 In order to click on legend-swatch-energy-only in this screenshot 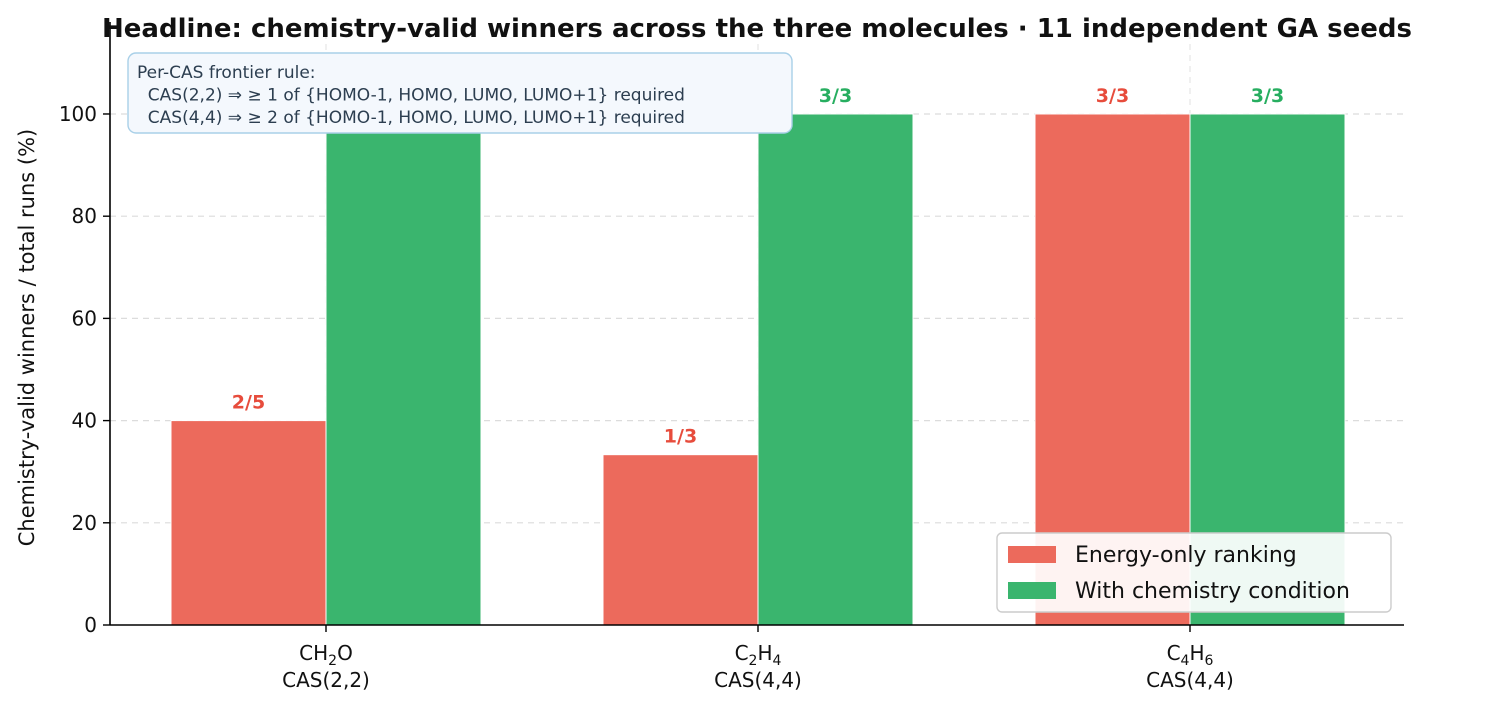, I will do `click(1032, 554)`.